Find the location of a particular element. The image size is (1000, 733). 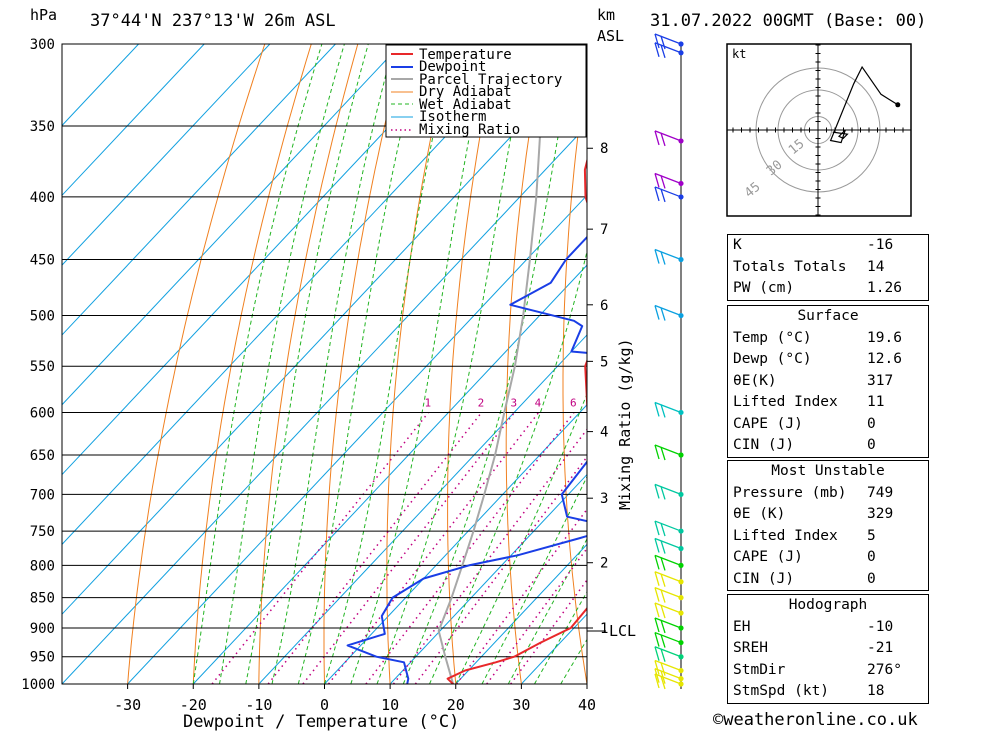

surface-cin-label: CIN (J) is located at coordinates (764, 445).